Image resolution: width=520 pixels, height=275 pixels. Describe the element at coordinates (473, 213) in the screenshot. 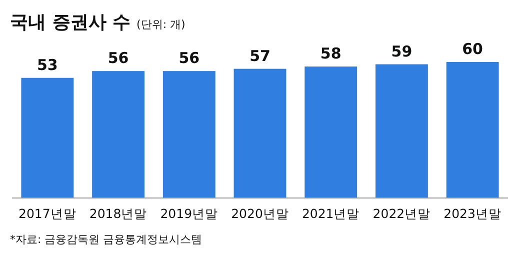

I see `x-tick-label: 2023년말` at that location.